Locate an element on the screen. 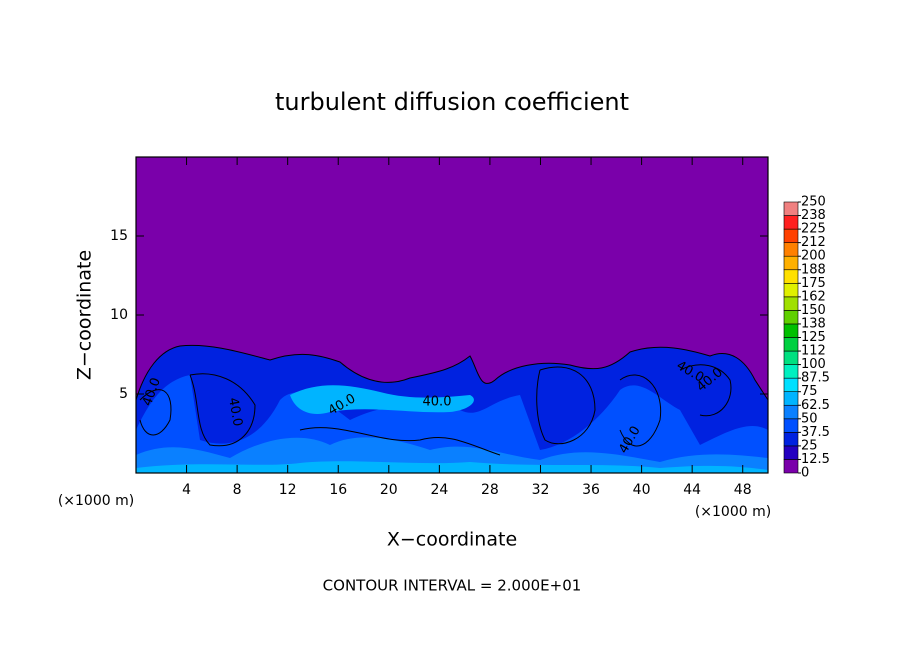 The width and height of the screenshot is (904, 654). colorbar-label: 138 is located at coordinates (813, 323).